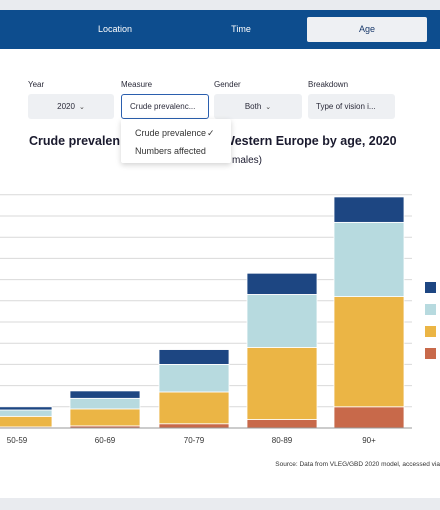 The width and height of the screenshot is (440, 510). Describe the element at coordinates (369, 209) in the screenshot. I see `bar-segment-90+-series-4` at that location.